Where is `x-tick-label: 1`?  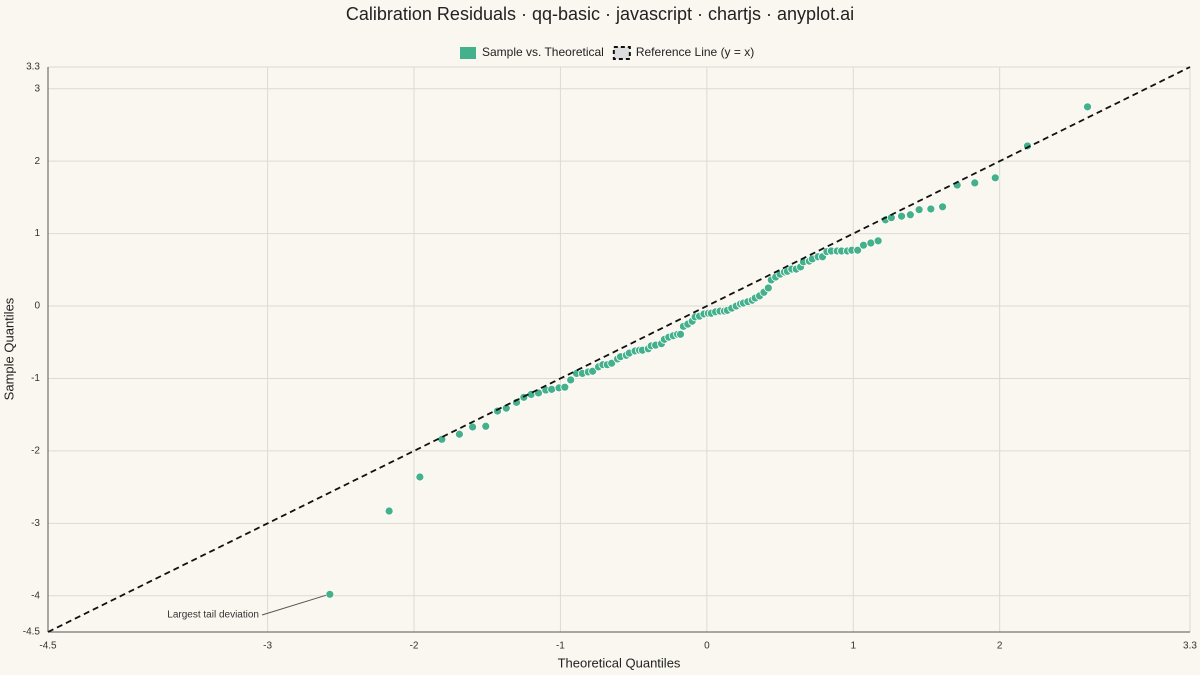 x-tick-label: 1 is located at coordinates (853, 646).